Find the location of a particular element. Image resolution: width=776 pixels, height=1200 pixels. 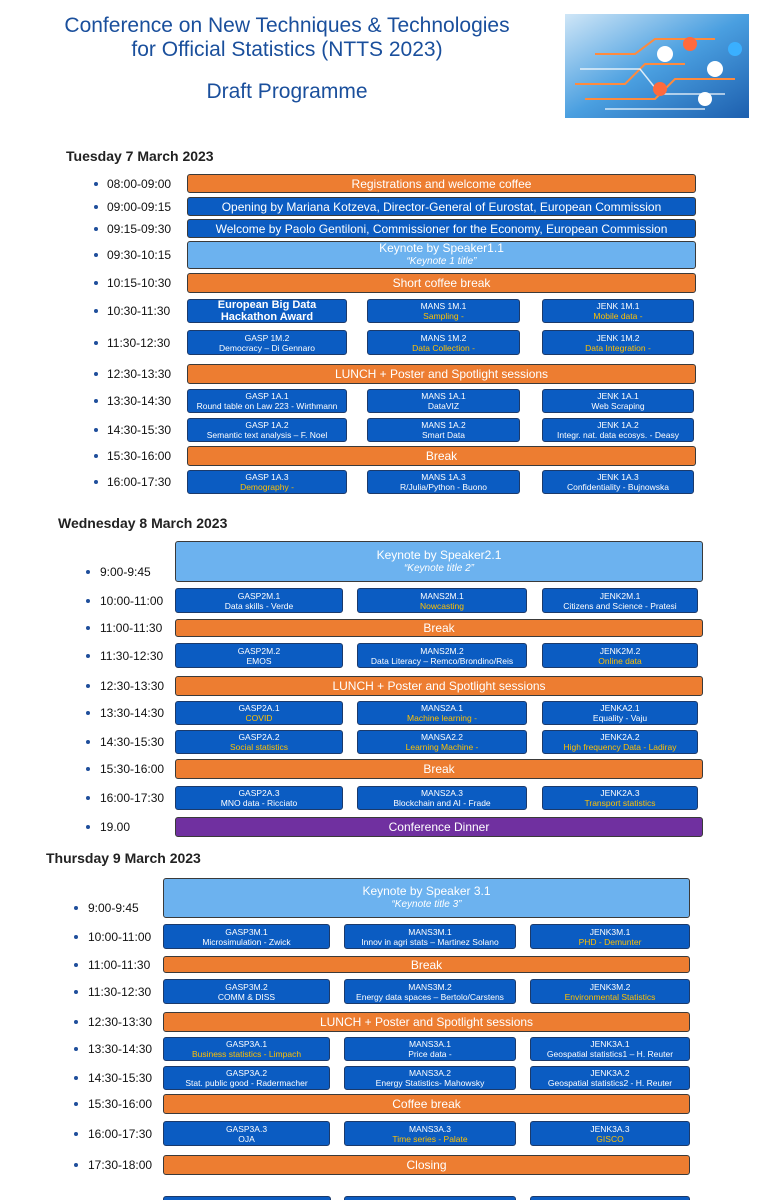

plenary-text: Short coffee break is located at coordinates (441, 283).